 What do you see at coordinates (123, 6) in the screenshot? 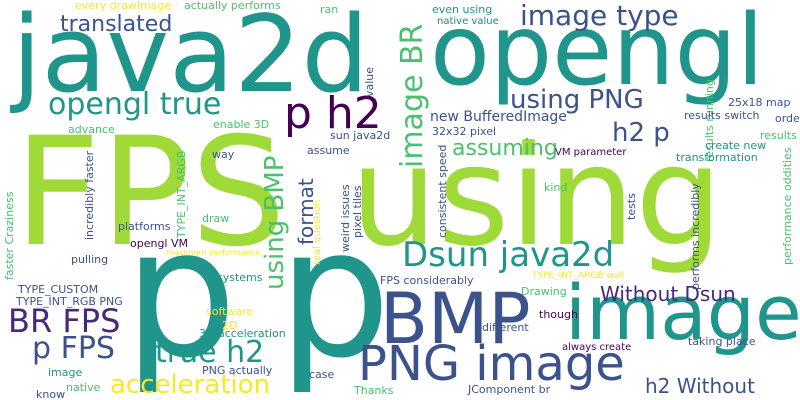
I see `cloud-word-every-drawimage: every drawImage` at bounding box center [123, 6].